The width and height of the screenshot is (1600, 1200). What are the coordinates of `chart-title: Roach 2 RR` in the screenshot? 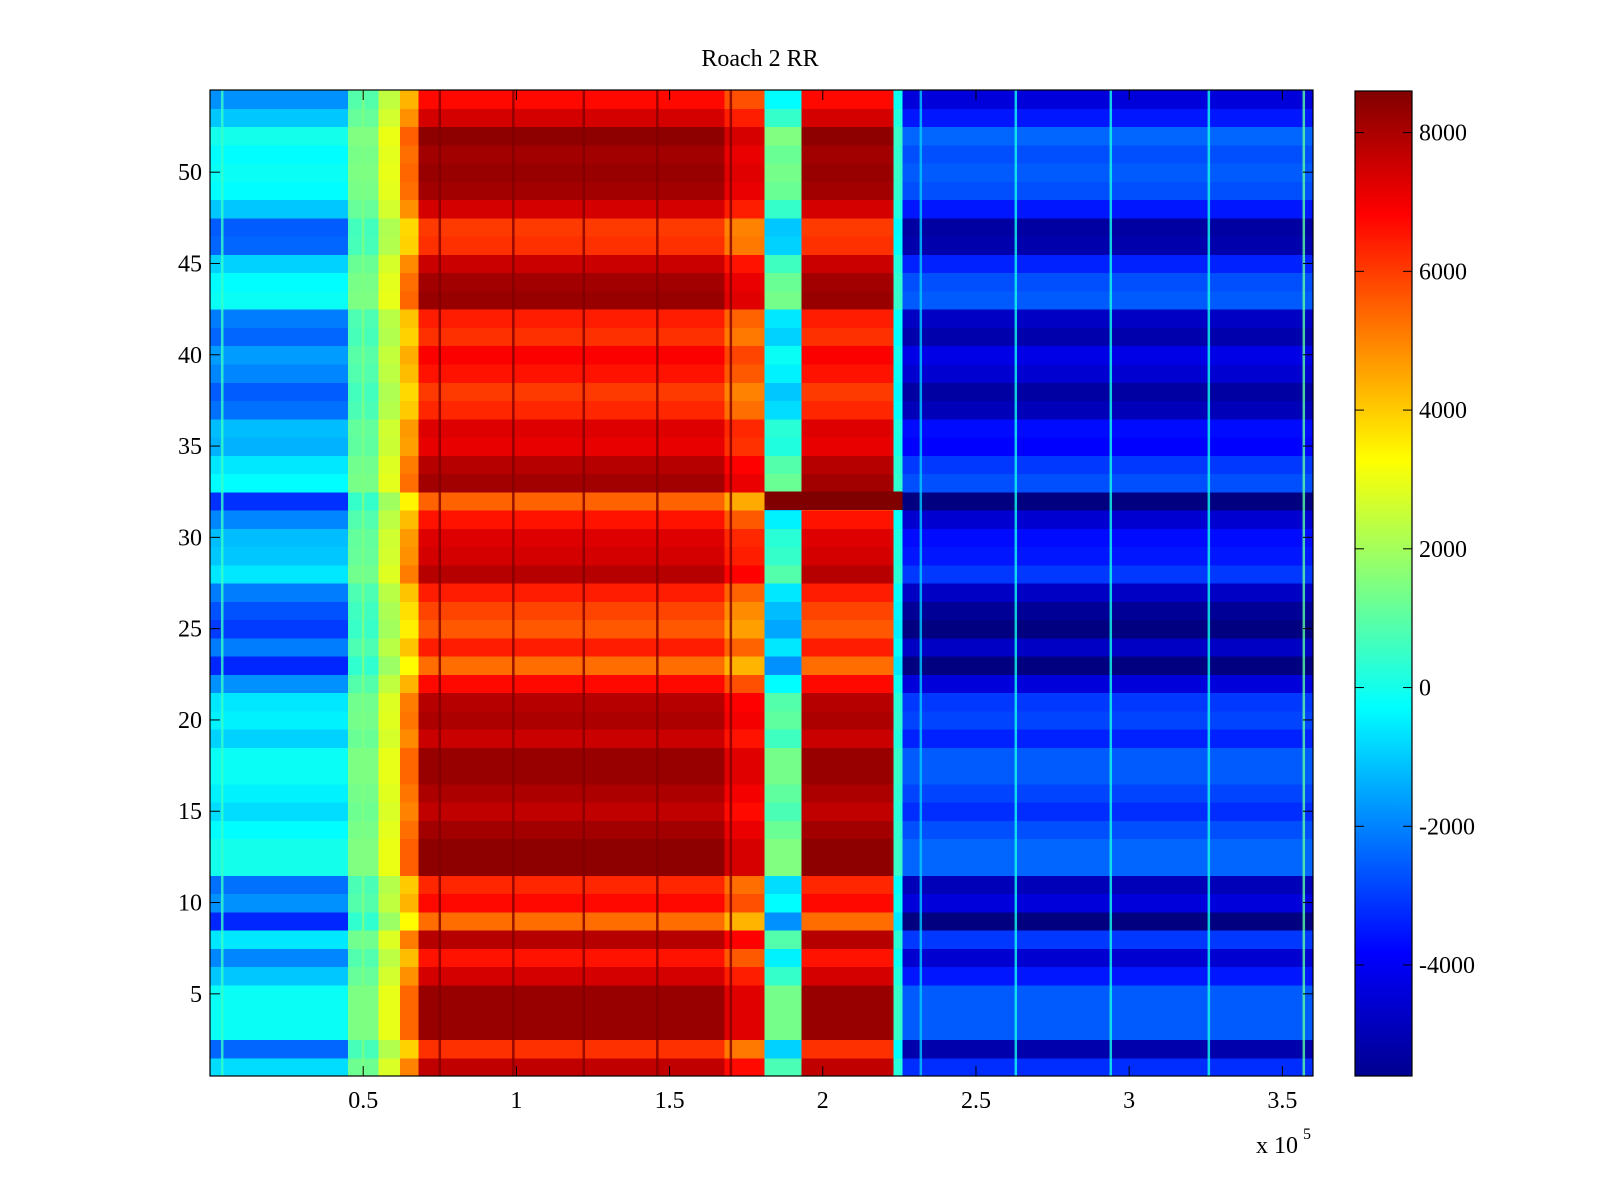 It's located at (759, 59).